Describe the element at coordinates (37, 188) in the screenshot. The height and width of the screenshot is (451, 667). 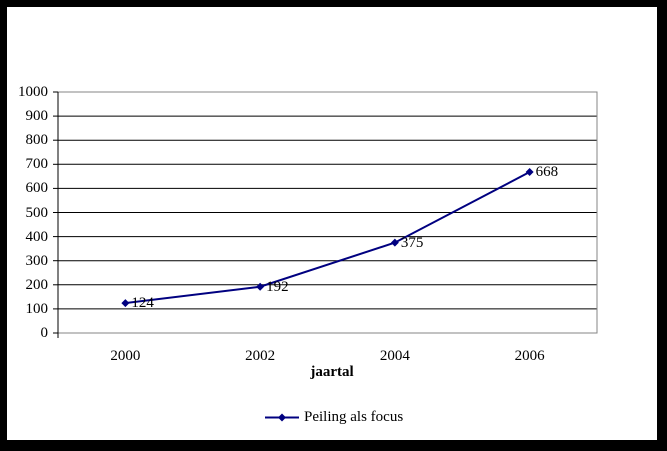
I see `y-tick-label: 600` at that location.